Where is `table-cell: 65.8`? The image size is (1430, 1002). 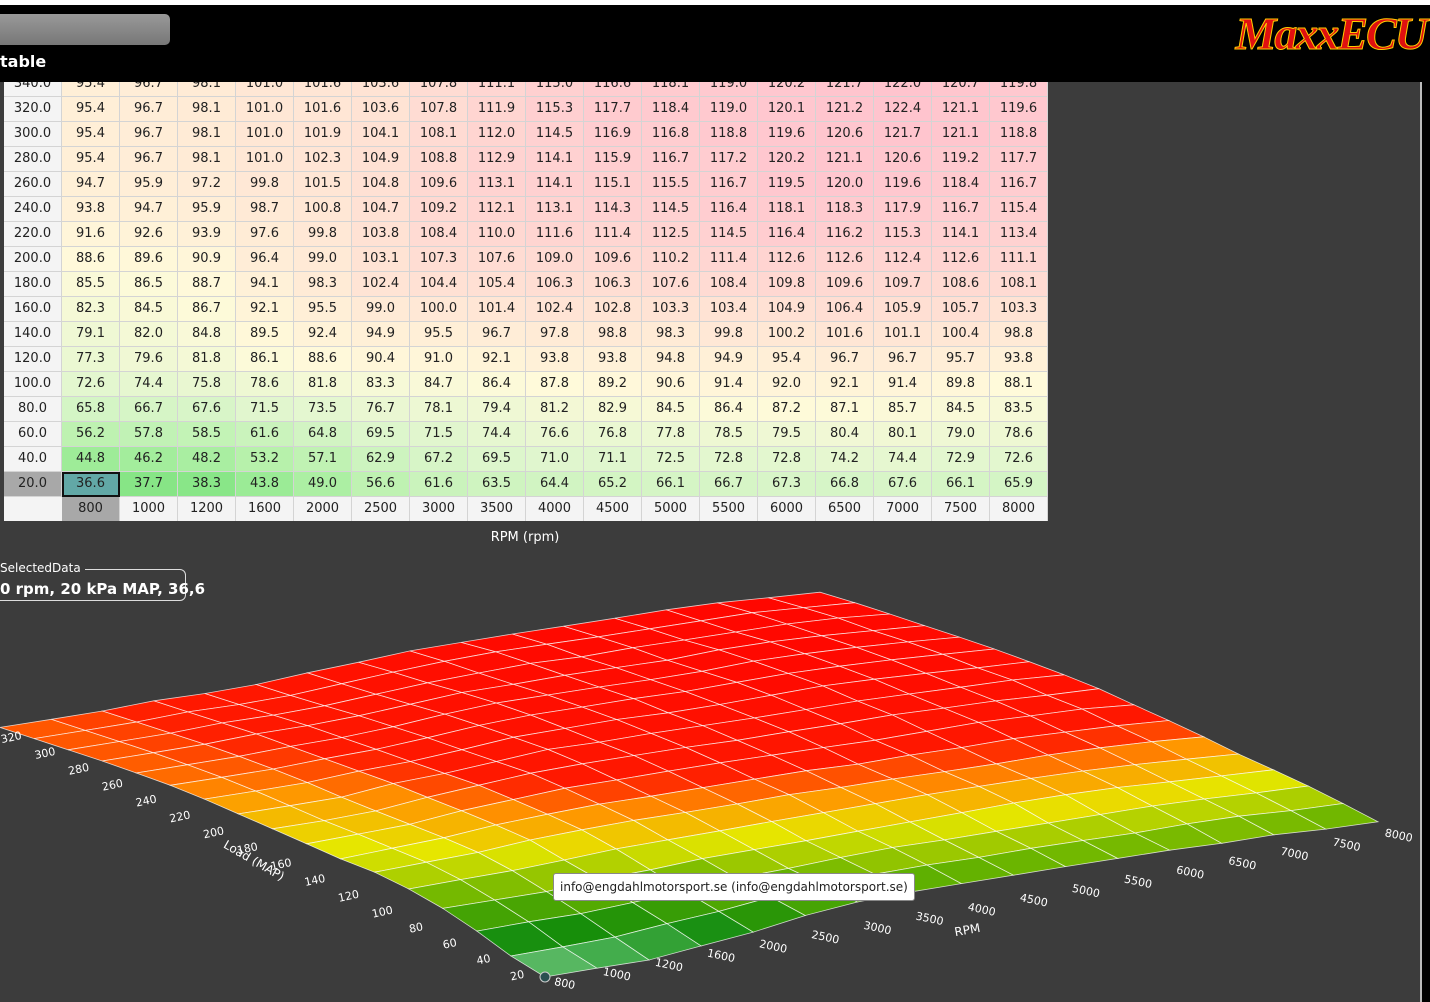 table-cell: 65.8 is located at coordinates (91, 409).